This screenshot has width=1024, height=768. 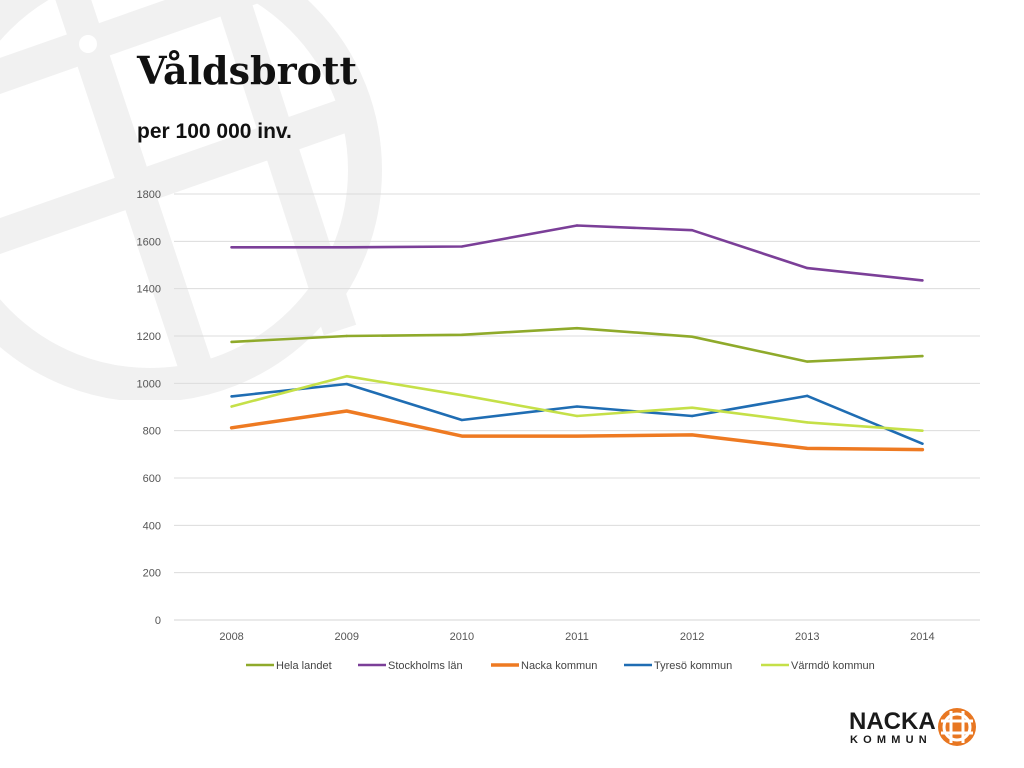 I want to click on x-tick-label: 2009, so click(x=346, y=637).